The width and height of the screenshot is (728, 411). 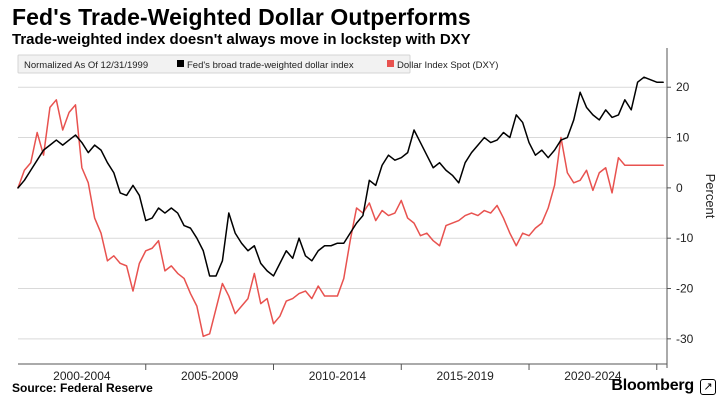 What do you see at coordinates (683, 138) in the screenshot?
I see `y-tick-label: 10` at bounding box center [683, 138].